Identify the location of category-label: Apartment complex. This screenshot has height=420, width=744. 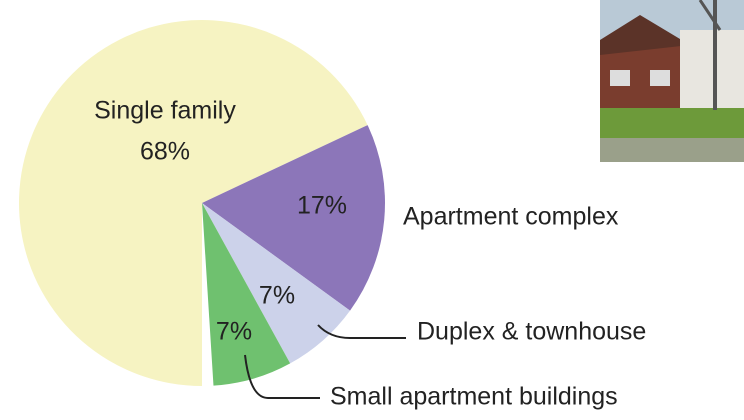
(511, 217).